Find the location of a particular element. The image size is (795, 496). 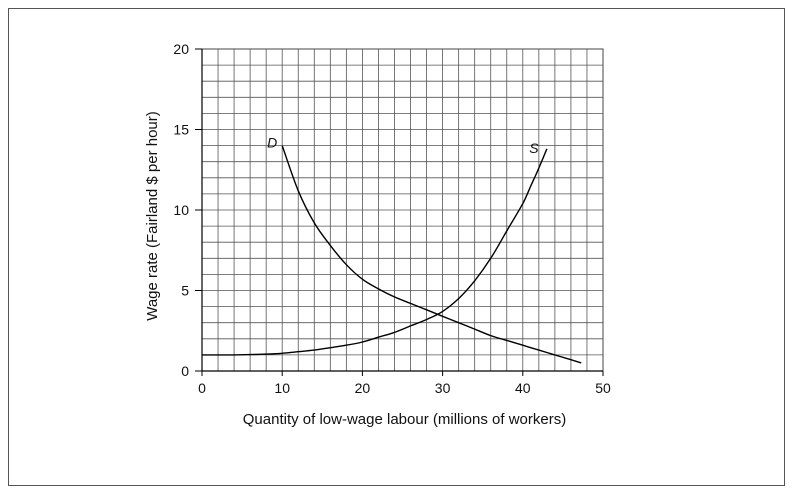

x-tick-label: 50 is located at coordinates (603, 388).